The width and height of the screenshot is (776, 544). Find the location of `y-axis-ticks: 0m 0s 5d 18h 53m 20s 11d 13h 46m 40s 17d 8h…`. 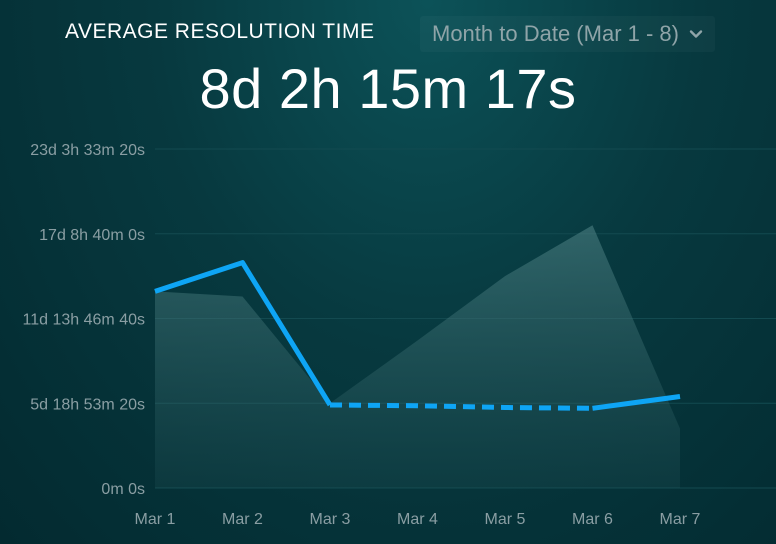

y-axis-ticks: 0m 0s 5d 18h 53m 20s 11d 13h 46m 40s 17d 8h… is located at coordinates (84, 320).